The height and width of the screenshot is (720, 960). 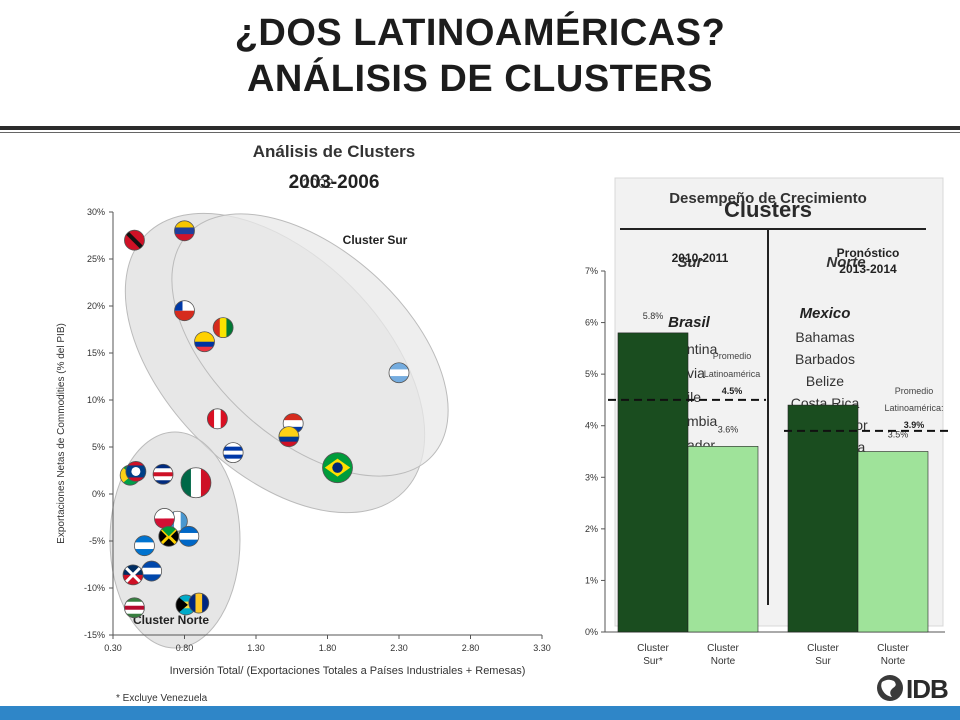 What do you see at coordinates (690, 262) in the screenshot?
I see `period-left-overlap: Sur` at bounding box center [690, 262].